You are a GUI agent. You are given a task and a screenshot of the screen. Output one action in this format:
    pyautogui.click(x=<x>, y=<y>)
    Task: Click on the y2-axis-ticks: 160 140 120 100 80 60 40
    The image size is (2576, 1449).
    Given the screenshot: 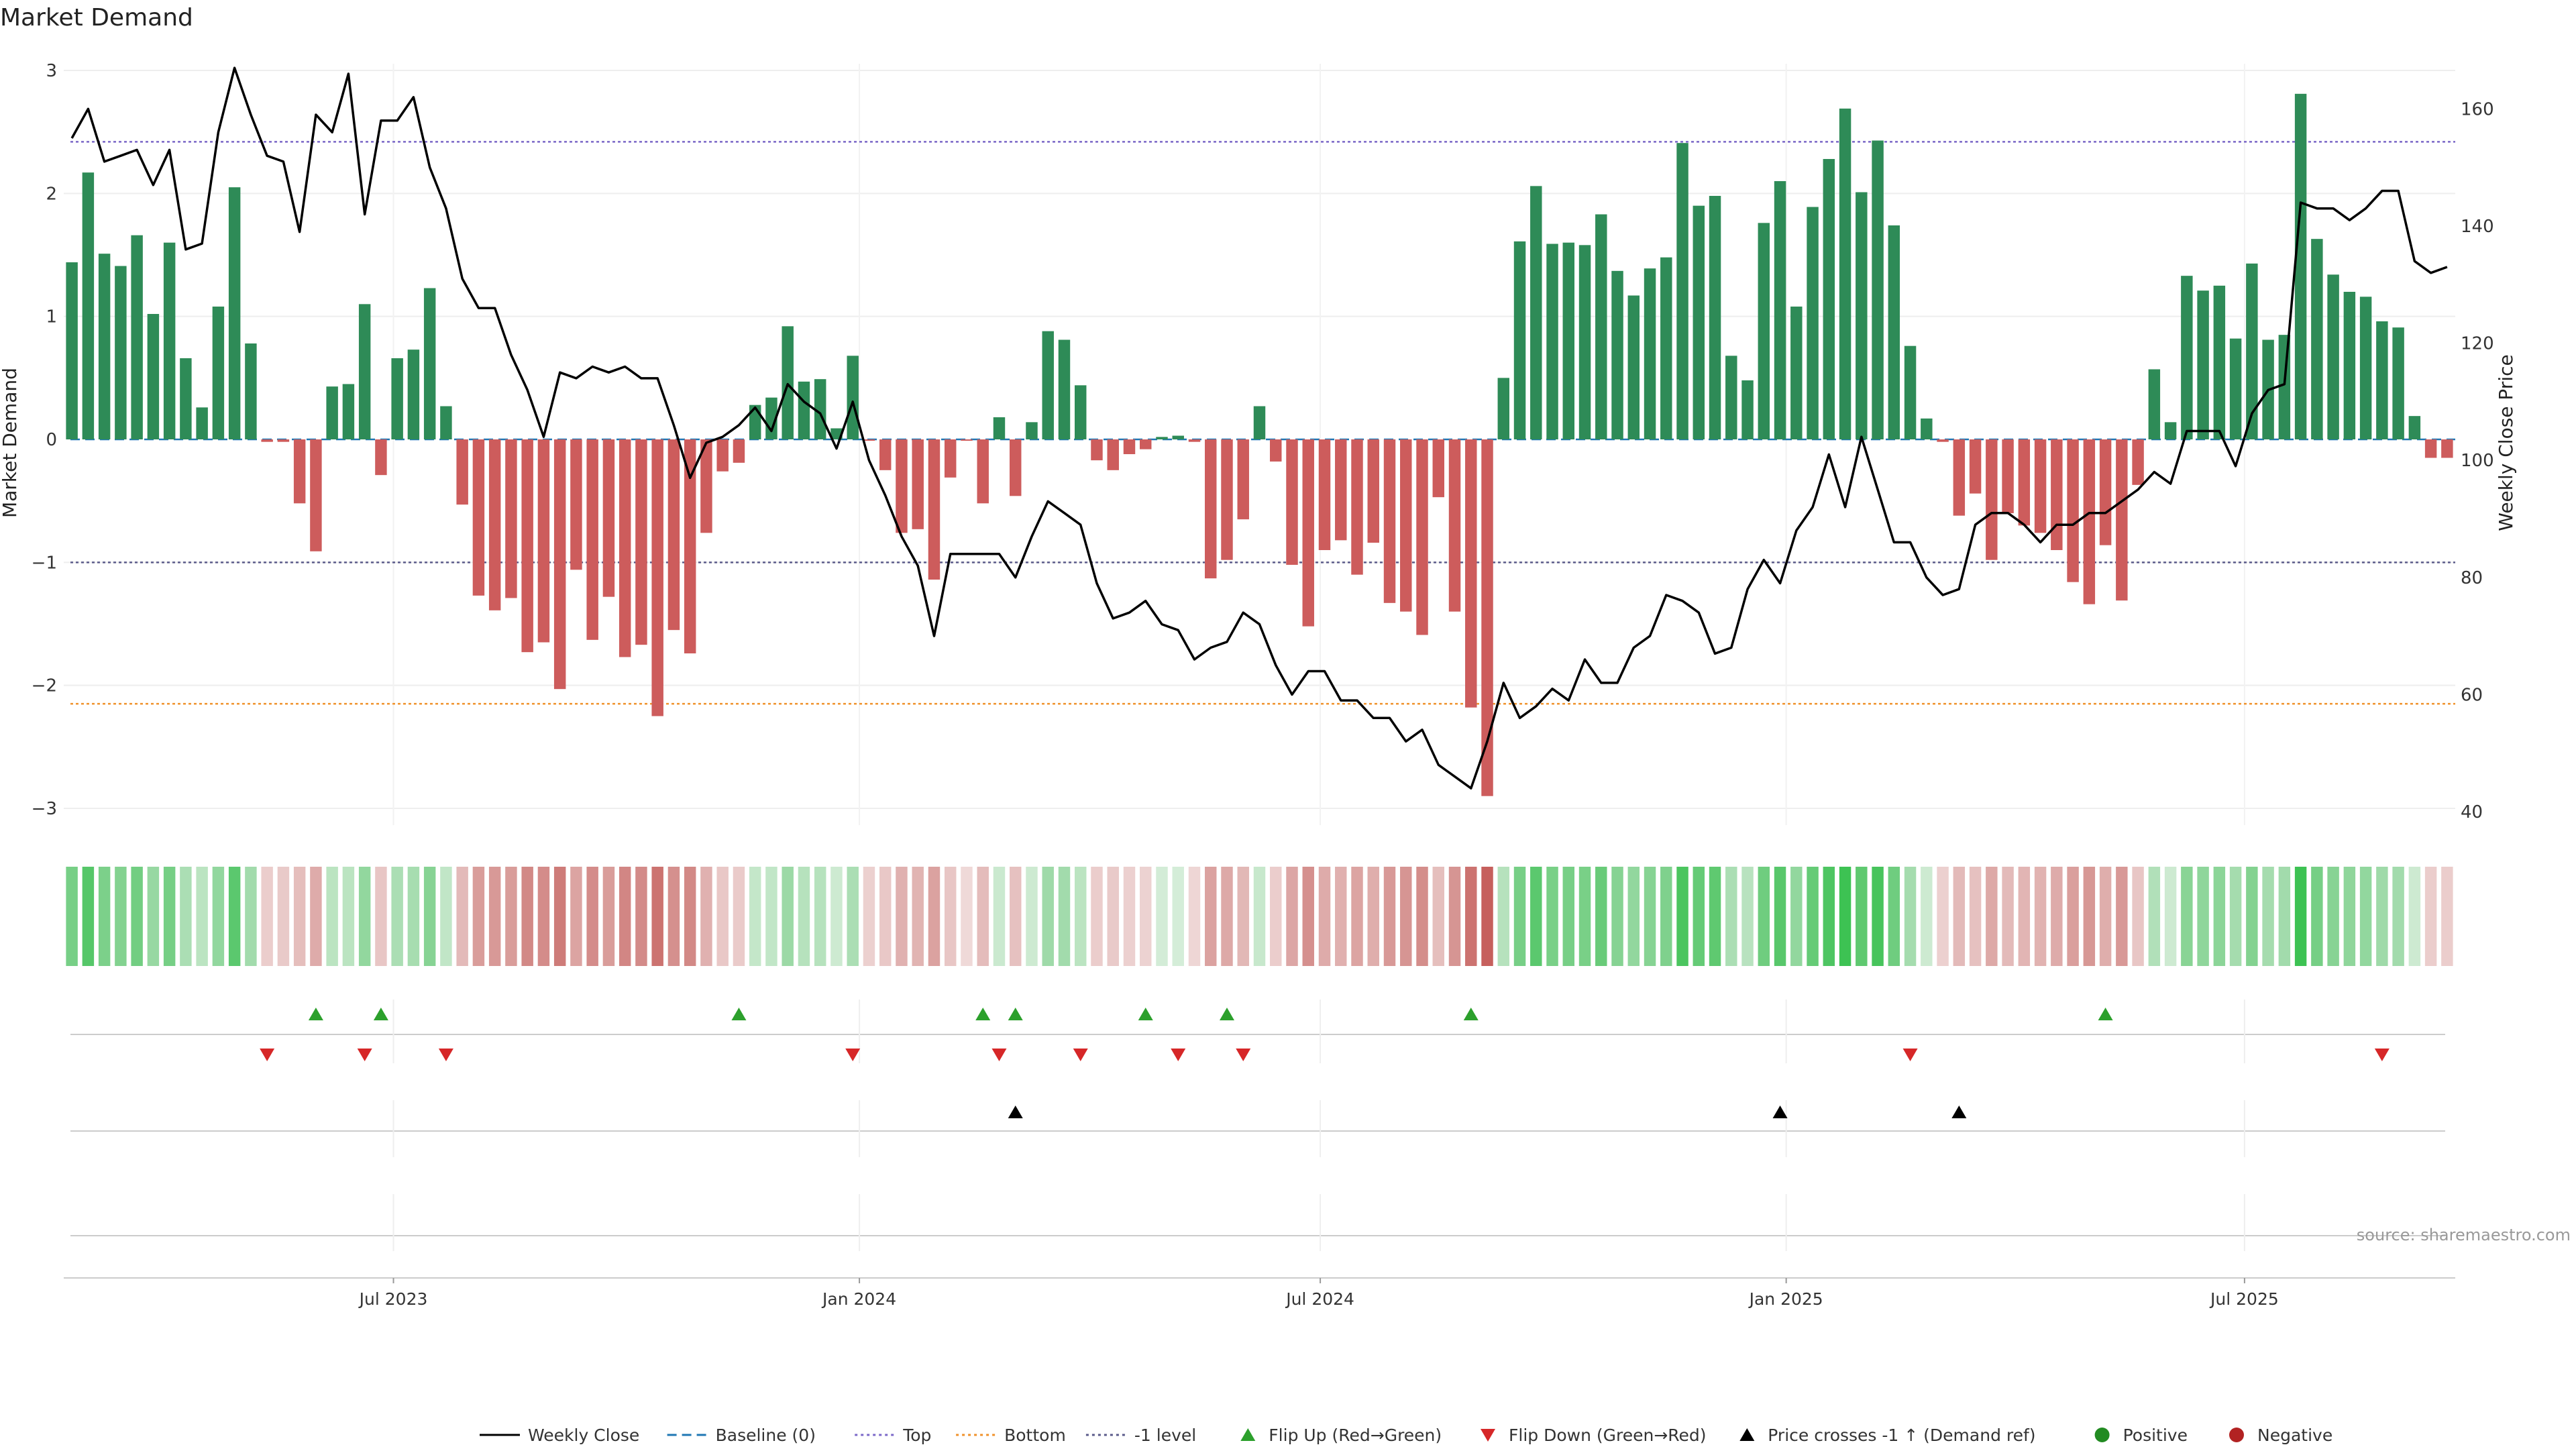 What is the action you would take?
    pyautogui.click(x=2477, y=460)
    